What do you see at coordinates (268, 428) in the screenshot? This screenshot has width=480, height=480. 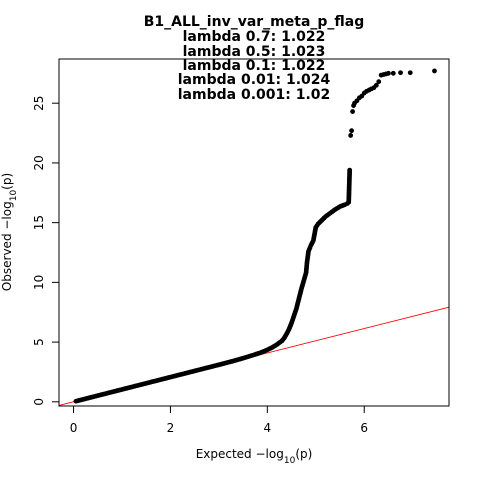 I see `x-tick-label: 4` at bounding box center [268, 428].